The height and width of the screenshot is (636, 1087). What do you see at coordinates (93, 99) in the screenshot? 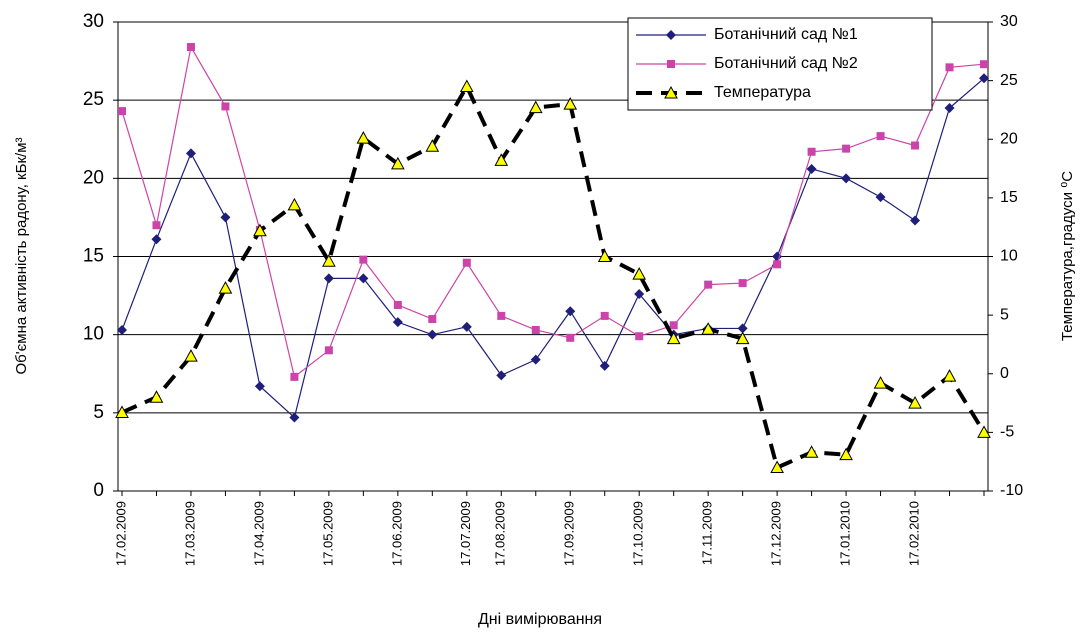
I see `y-tick-label: 25` at bounding box center [93, 99].